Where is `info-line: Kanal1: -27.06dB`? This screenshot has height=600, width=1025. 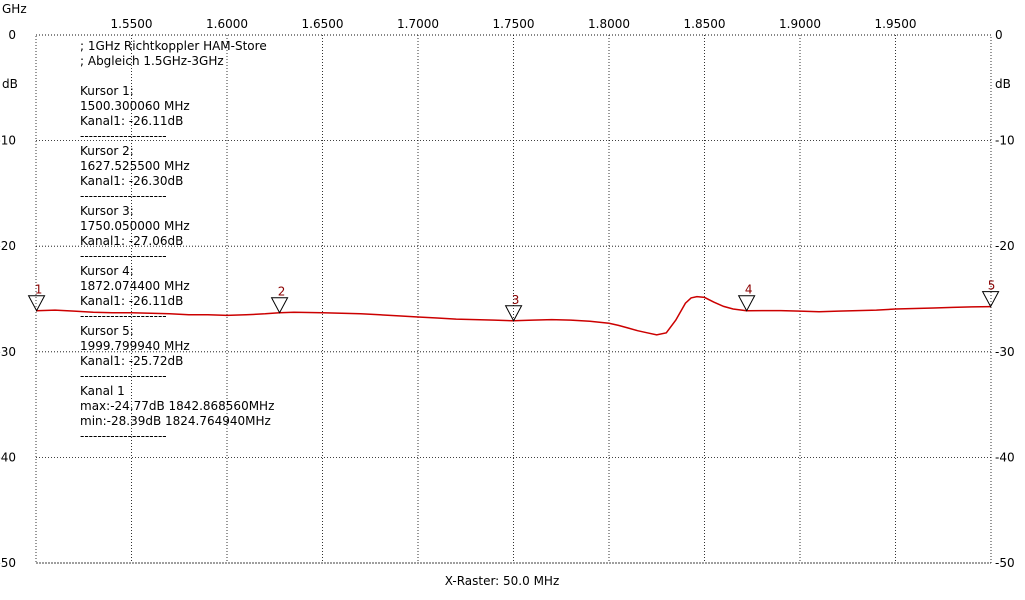
info-line: Kanal1: -27.06dB is located at coordinates (131, 241).